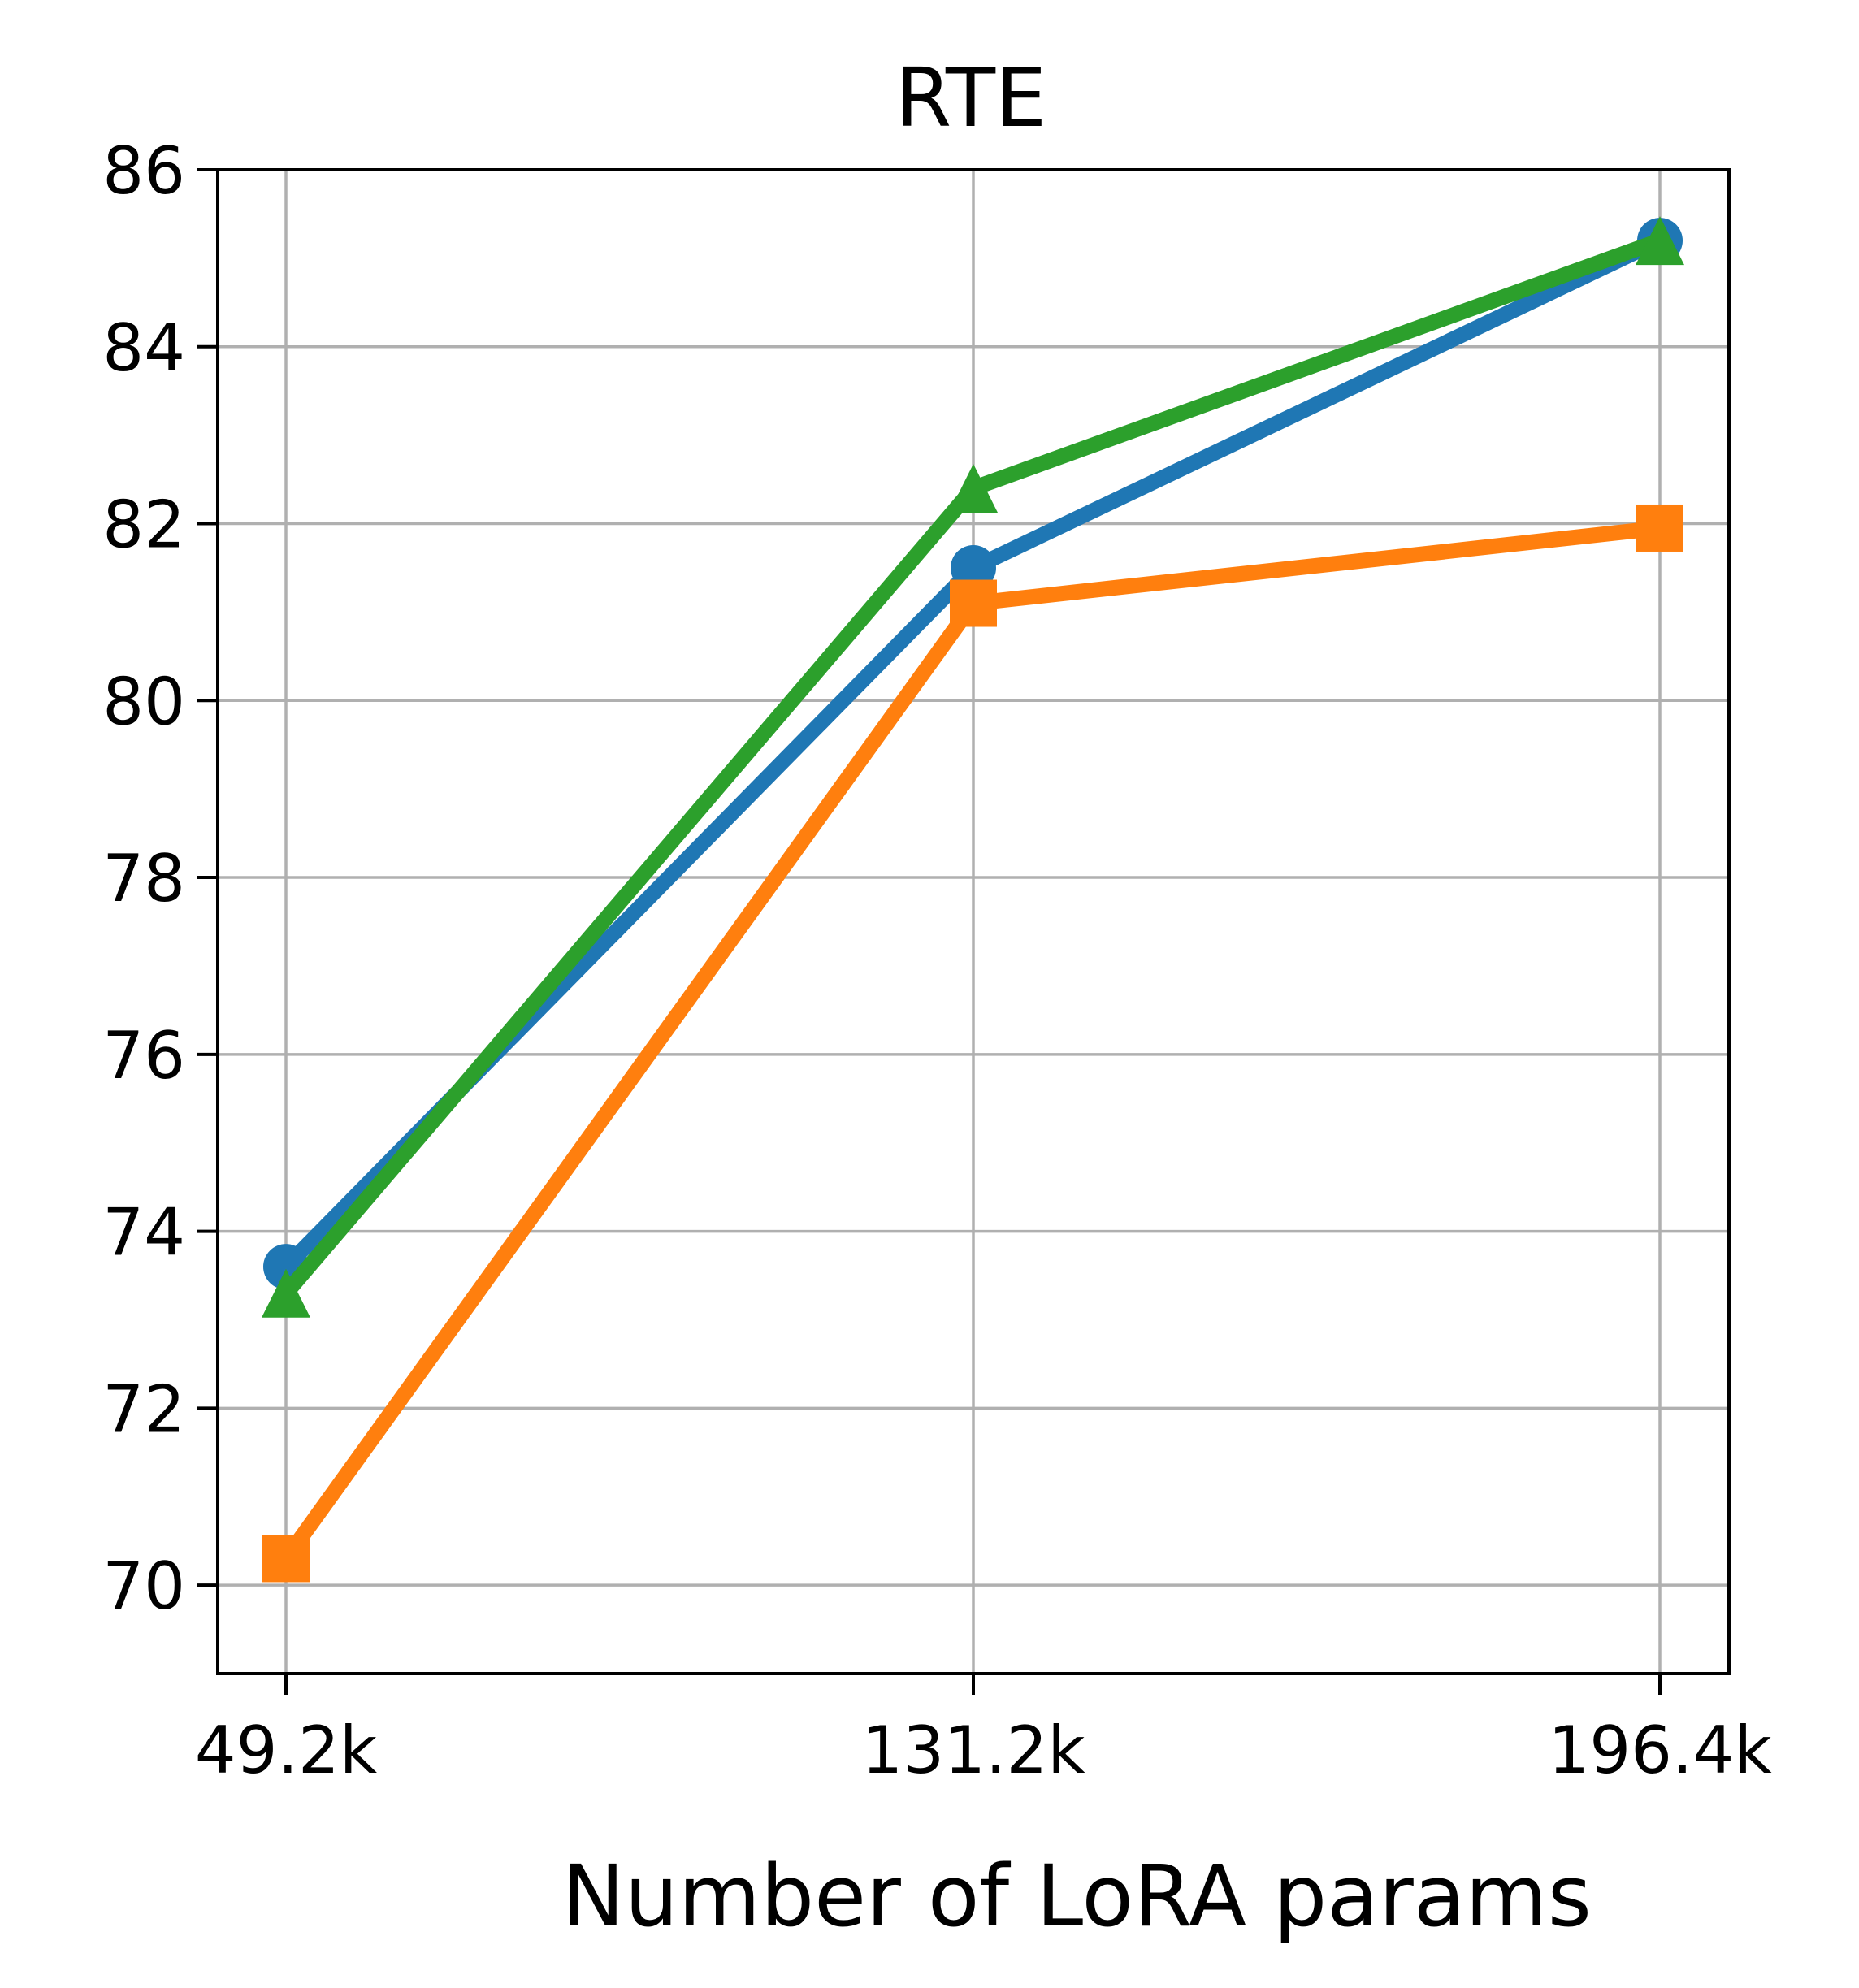  I want to click on y-tick-label: 80, so click(143, 701).